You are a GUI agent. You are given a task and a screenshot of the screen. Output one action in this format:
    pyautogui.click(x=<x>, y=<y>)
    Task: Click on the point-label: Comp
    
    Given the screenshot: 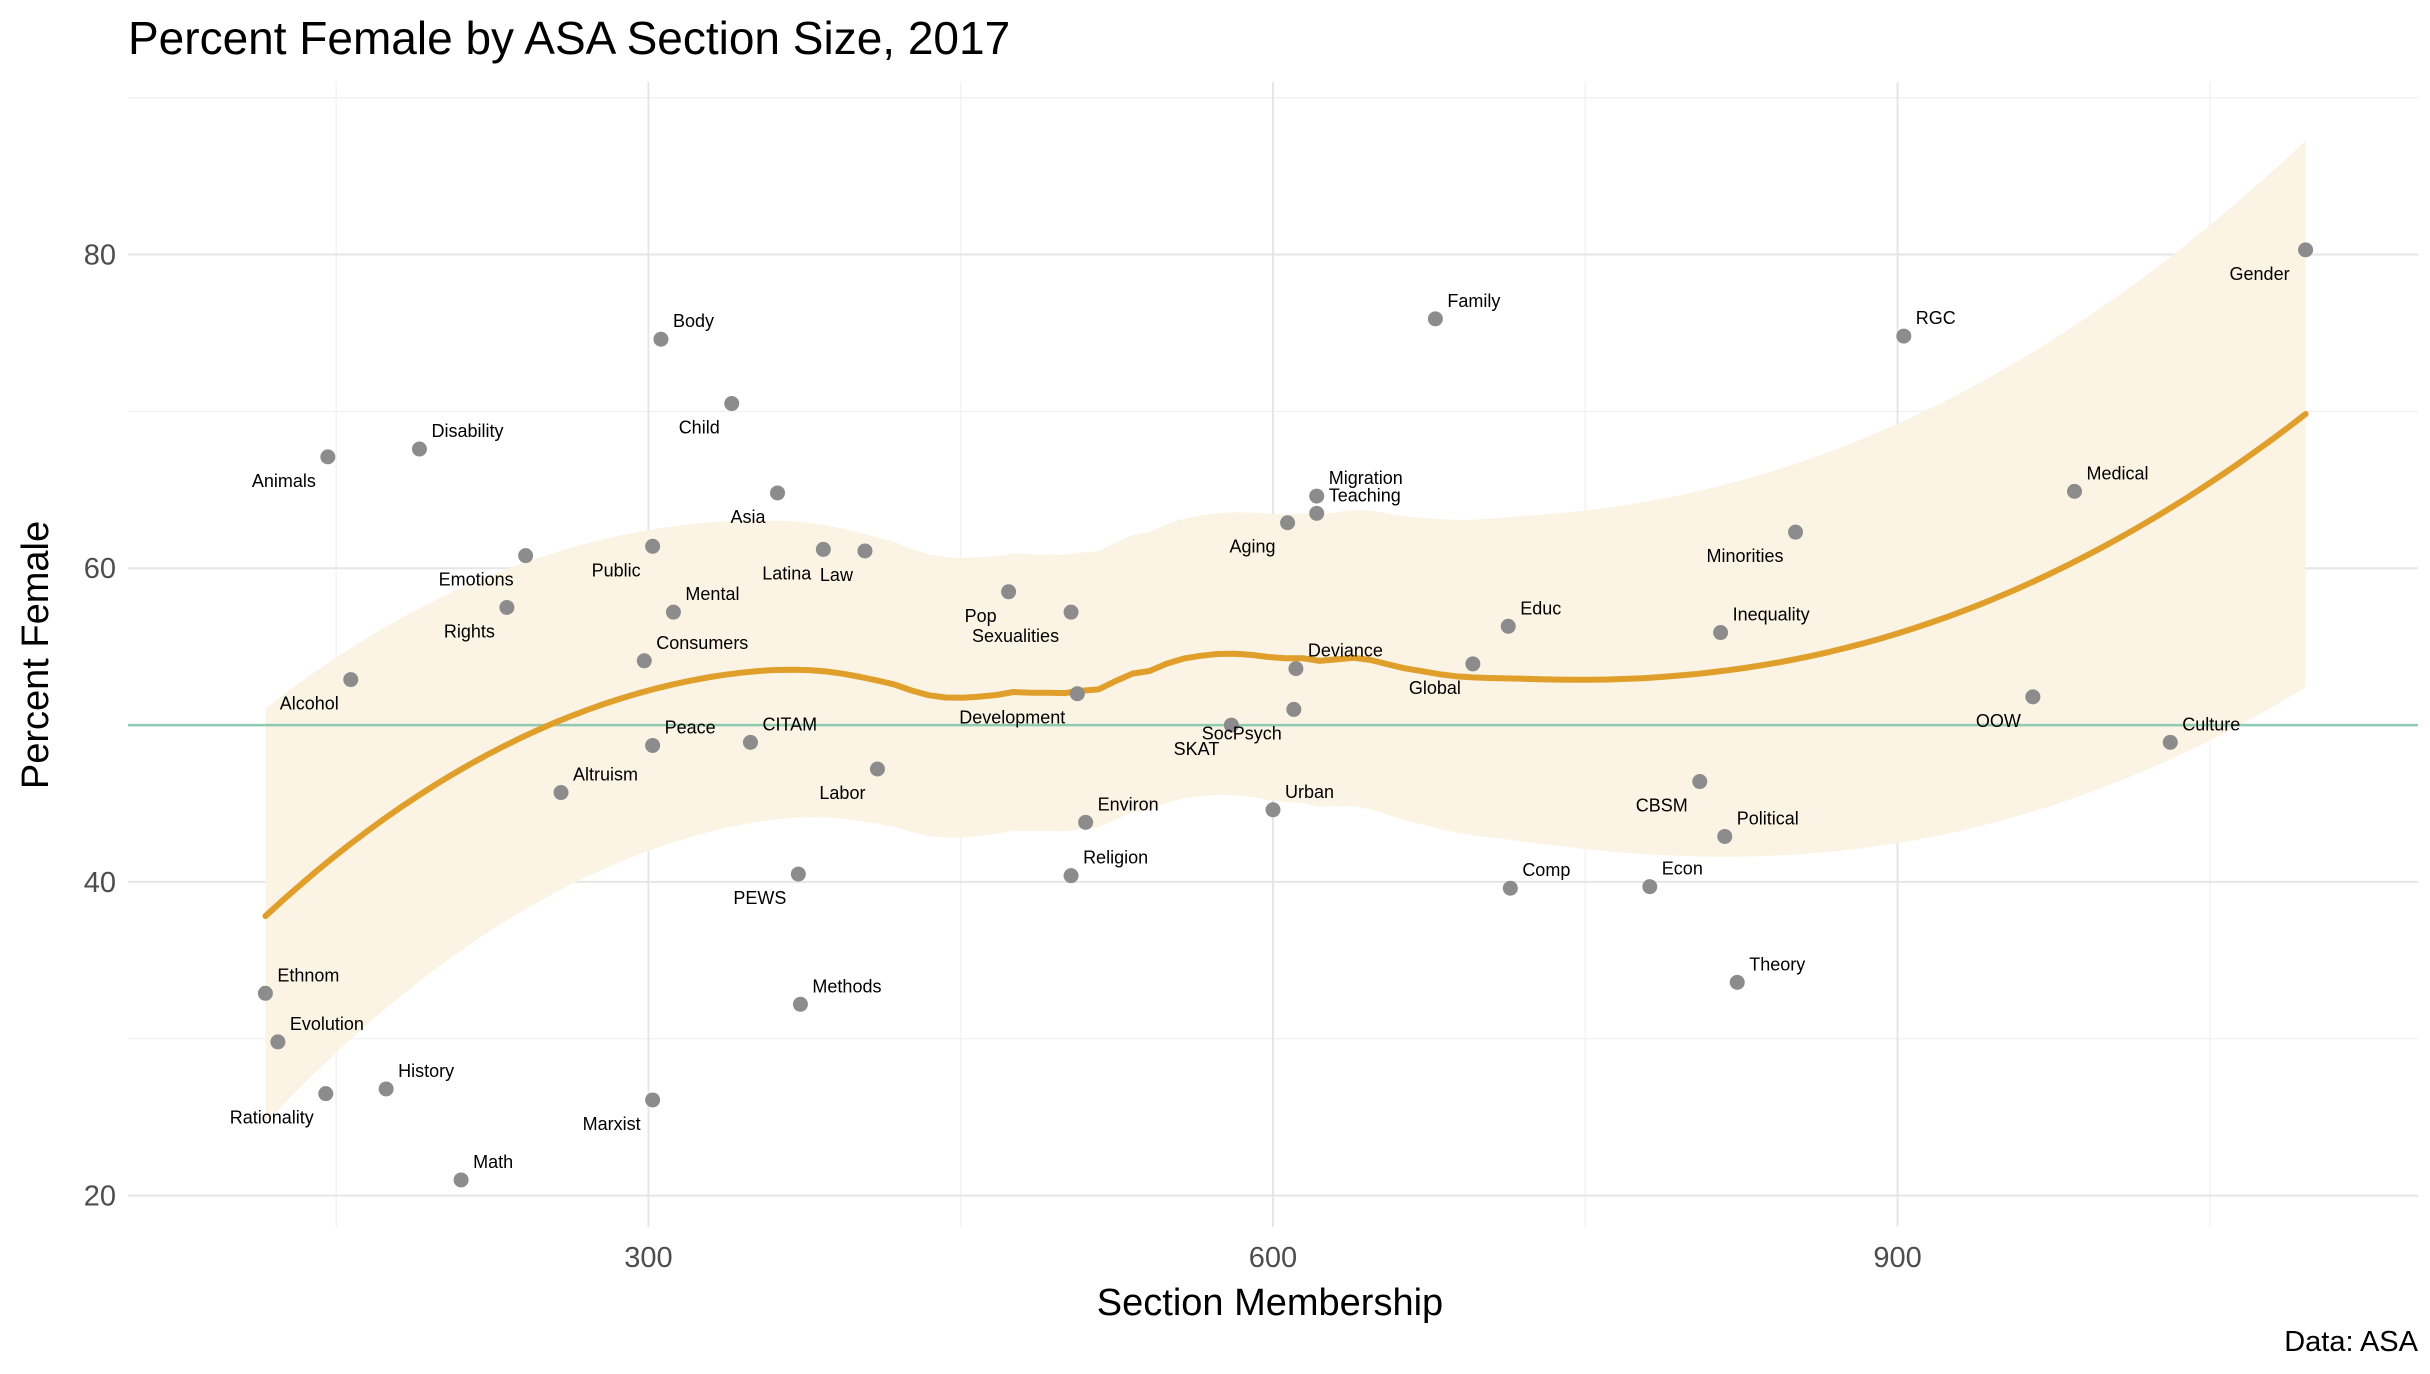 What is the action you would take?
    pyautogui.click(x=1546, y=870)
    